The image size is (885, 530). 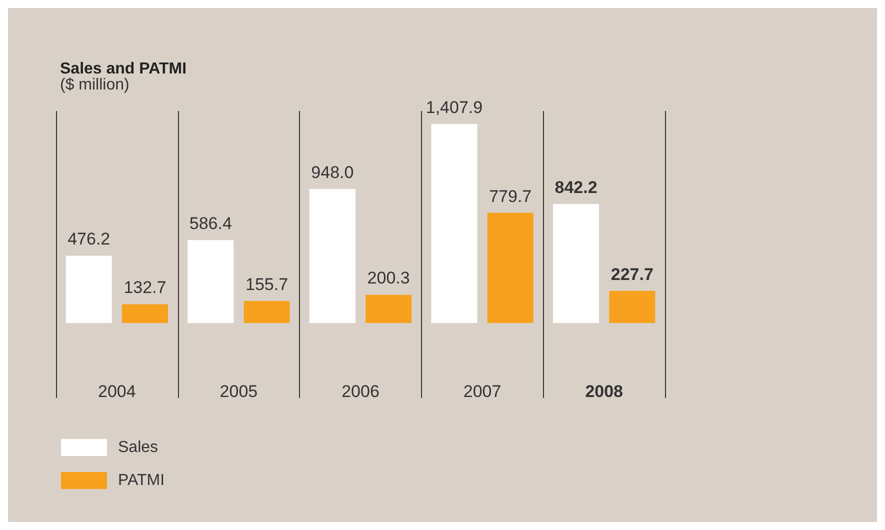 I want to click on x-tick-label: 2007, so click(x=482, y=391).